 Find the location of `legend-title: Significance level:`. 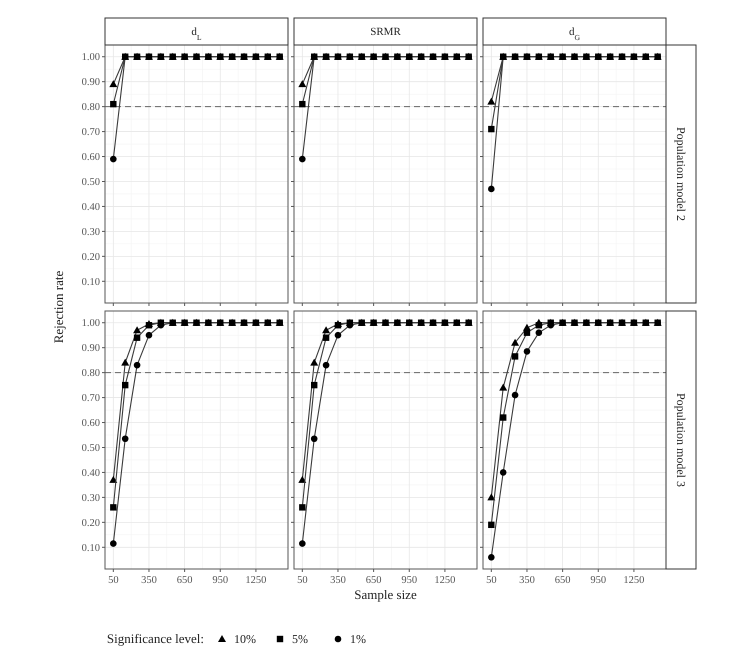

legend-title: Significance level: is located at coordinates (155, 638).